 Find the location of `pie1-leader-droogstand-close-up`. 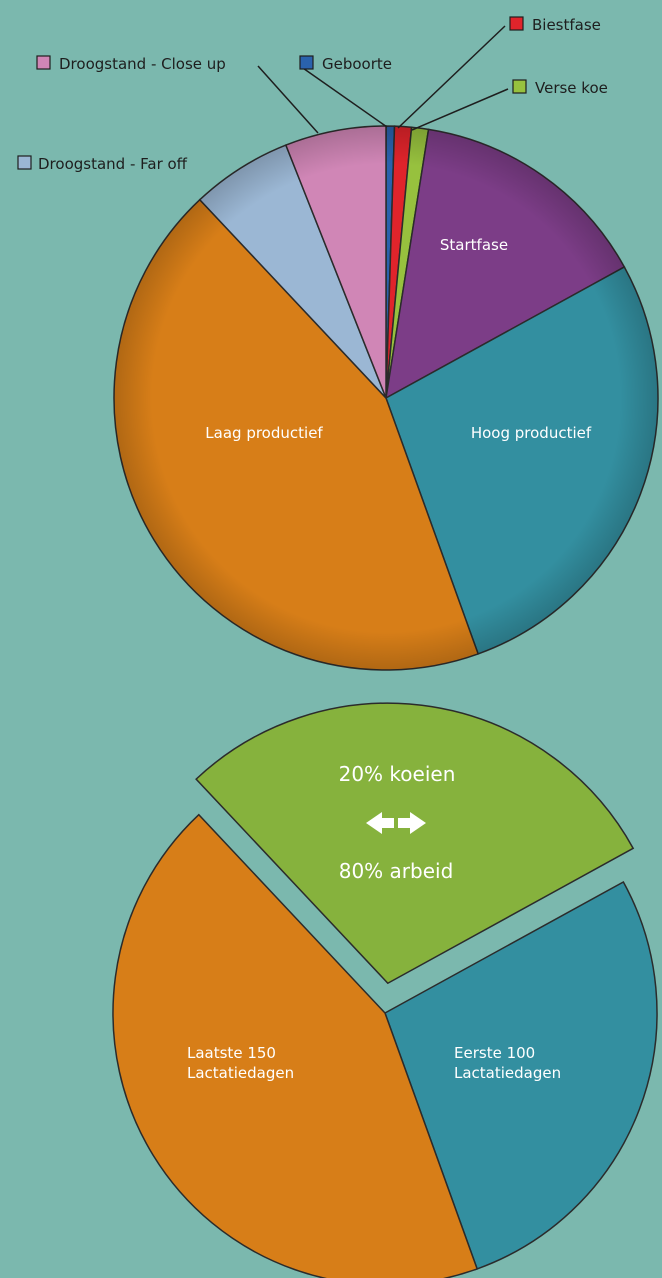

pie1-leader-droogstand-close-up is located at coordinates (288, 99).